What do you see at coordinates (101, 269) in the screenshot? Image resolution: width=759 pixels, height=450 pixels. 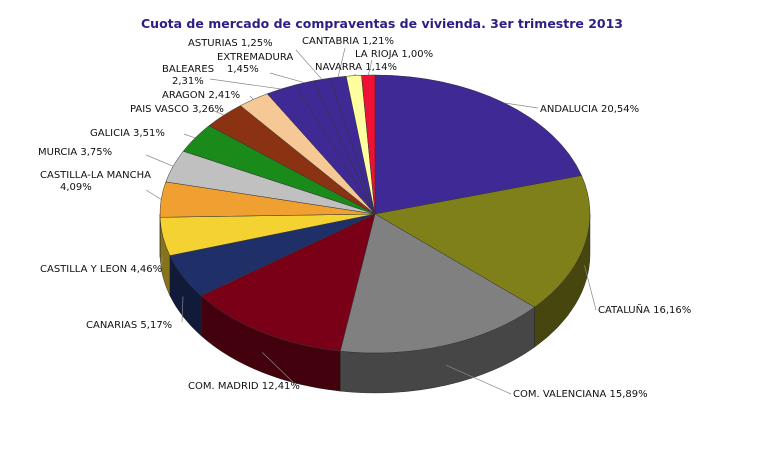 I see `slice-label: CASTILLA Y LEON 4,46%` at bounding box center [101, 269].